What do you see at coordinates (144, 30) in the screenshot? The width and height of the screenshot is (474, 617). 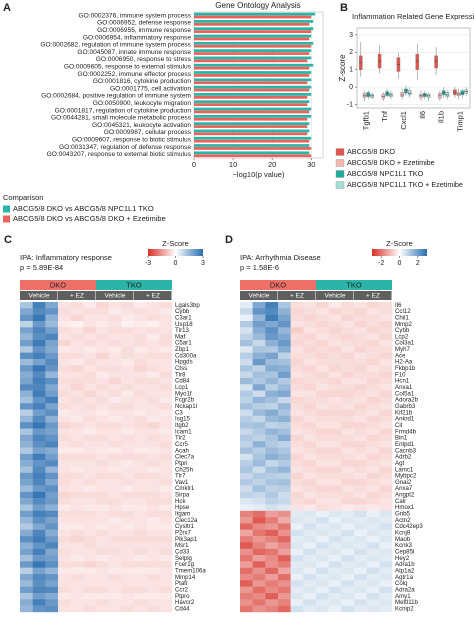 I see `category-label: GO:0006955, immune response` at bounding box center [144, 30].